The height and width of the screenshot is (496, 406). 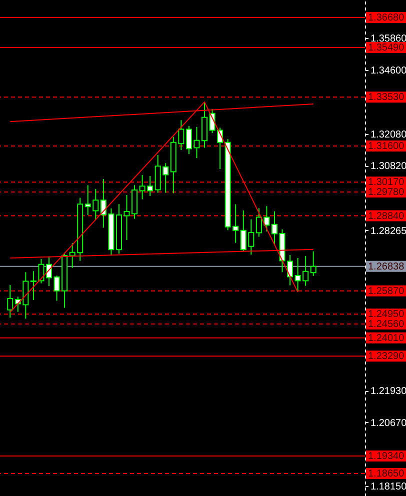 I want to click on y-tick-label: 1.20670, so click(x=388, y=423).